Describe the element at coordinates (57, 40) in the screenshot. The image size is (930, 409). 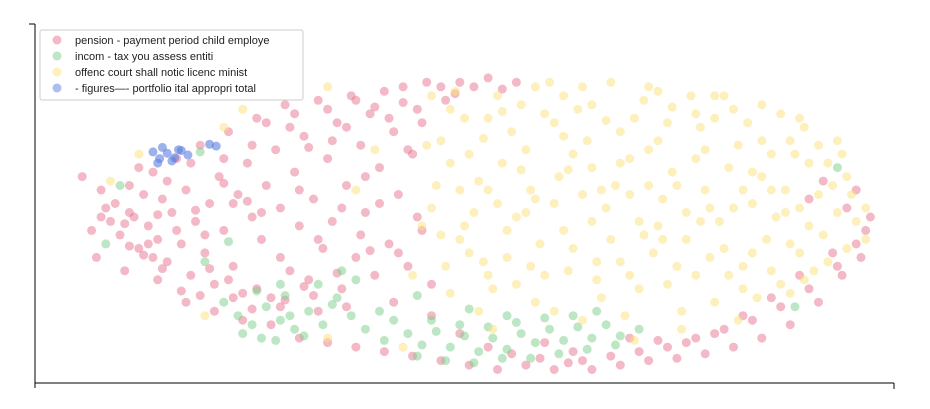
I see `legend-marker` at that location.